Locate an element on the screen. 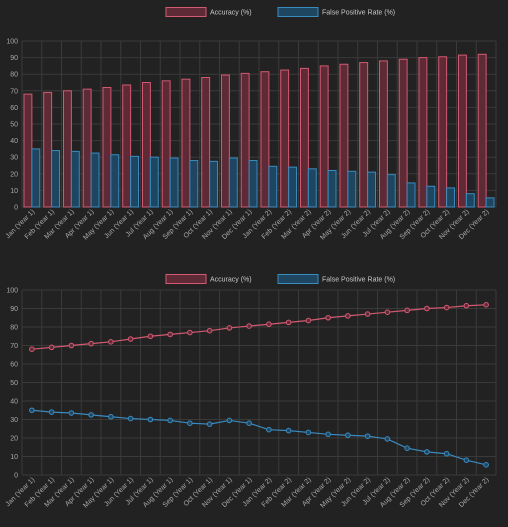  y-tick-label: 40 is located at coordinates (14, 402).